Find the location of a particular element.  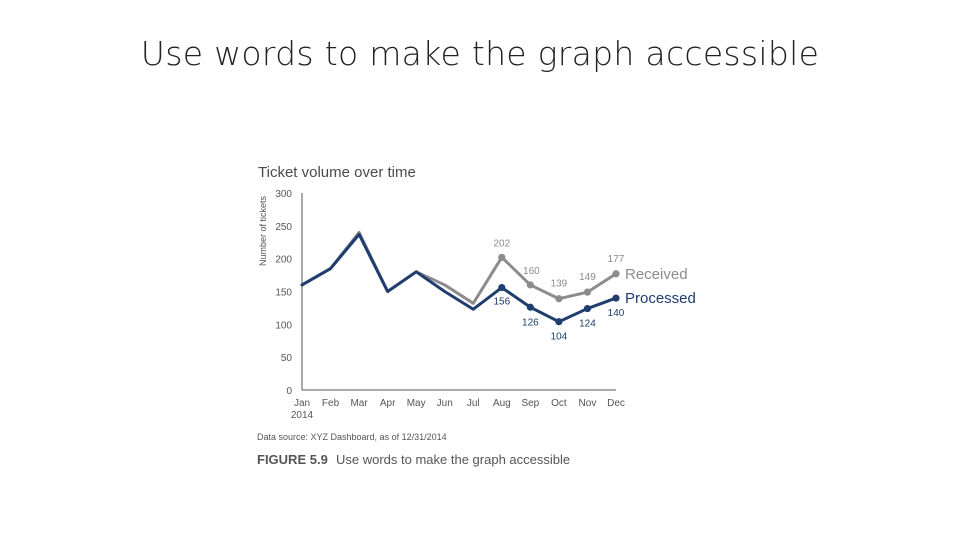

slide-title: Use words to make the graph accessible is located at coordinates (480, 53).